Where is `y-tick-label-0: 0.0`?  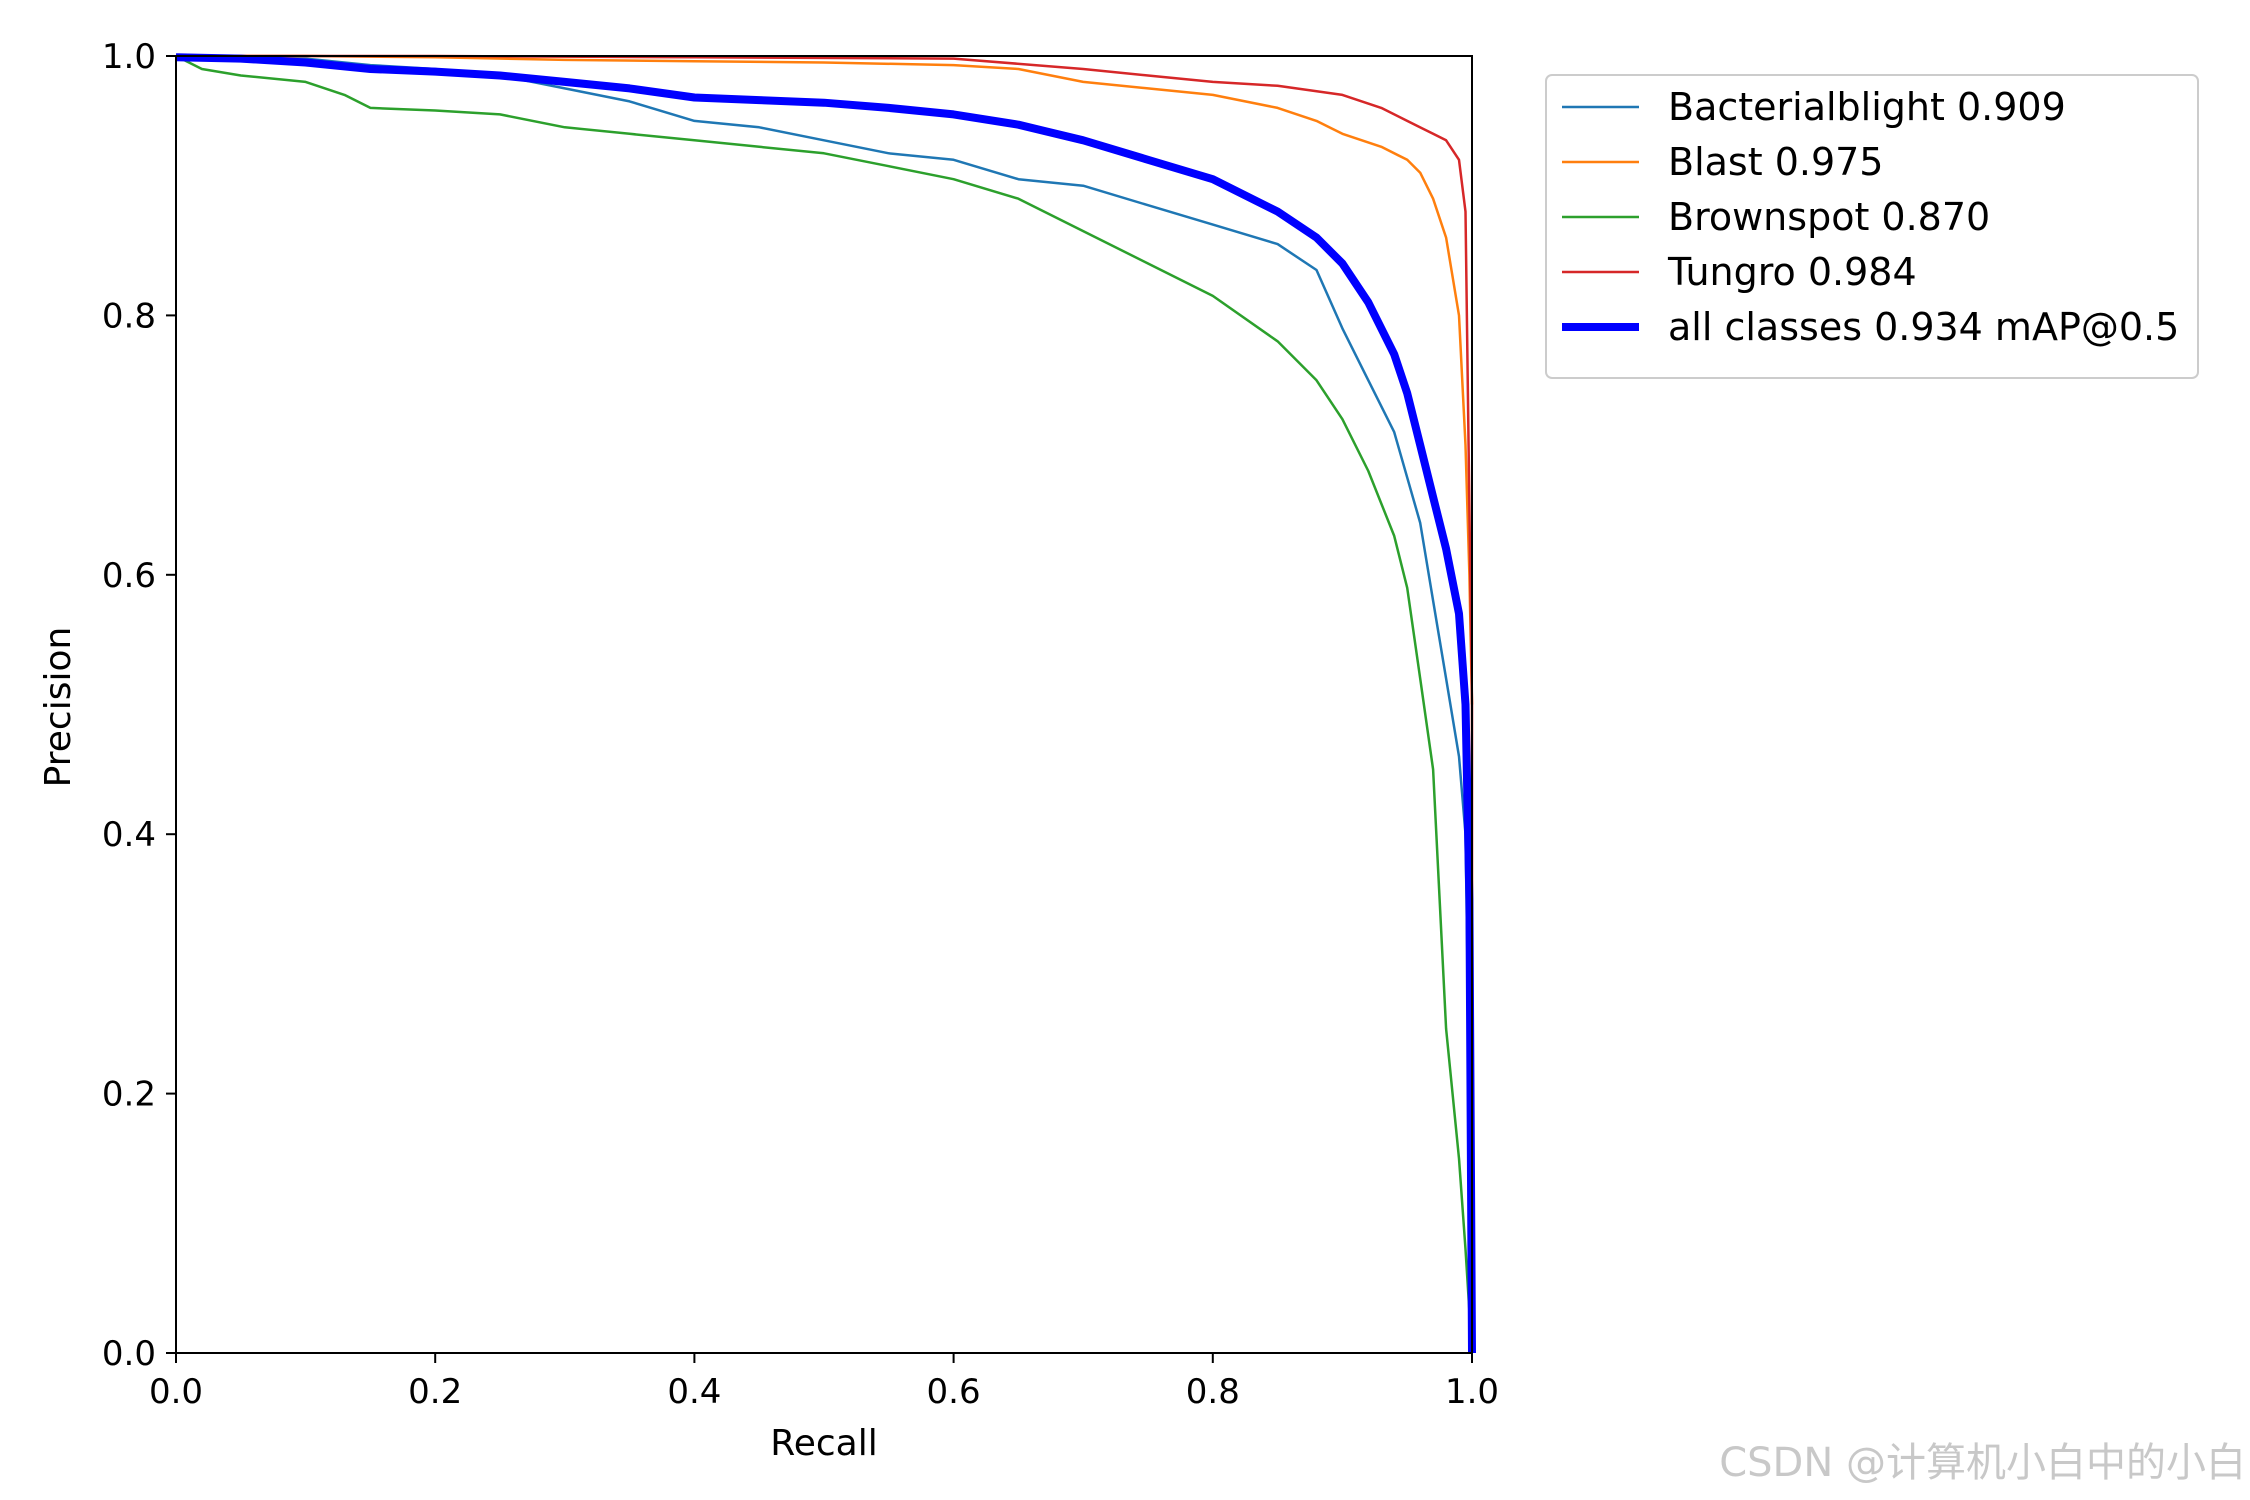
y-tick-label-0: 0.0 is located at coordinates (129, 1354).